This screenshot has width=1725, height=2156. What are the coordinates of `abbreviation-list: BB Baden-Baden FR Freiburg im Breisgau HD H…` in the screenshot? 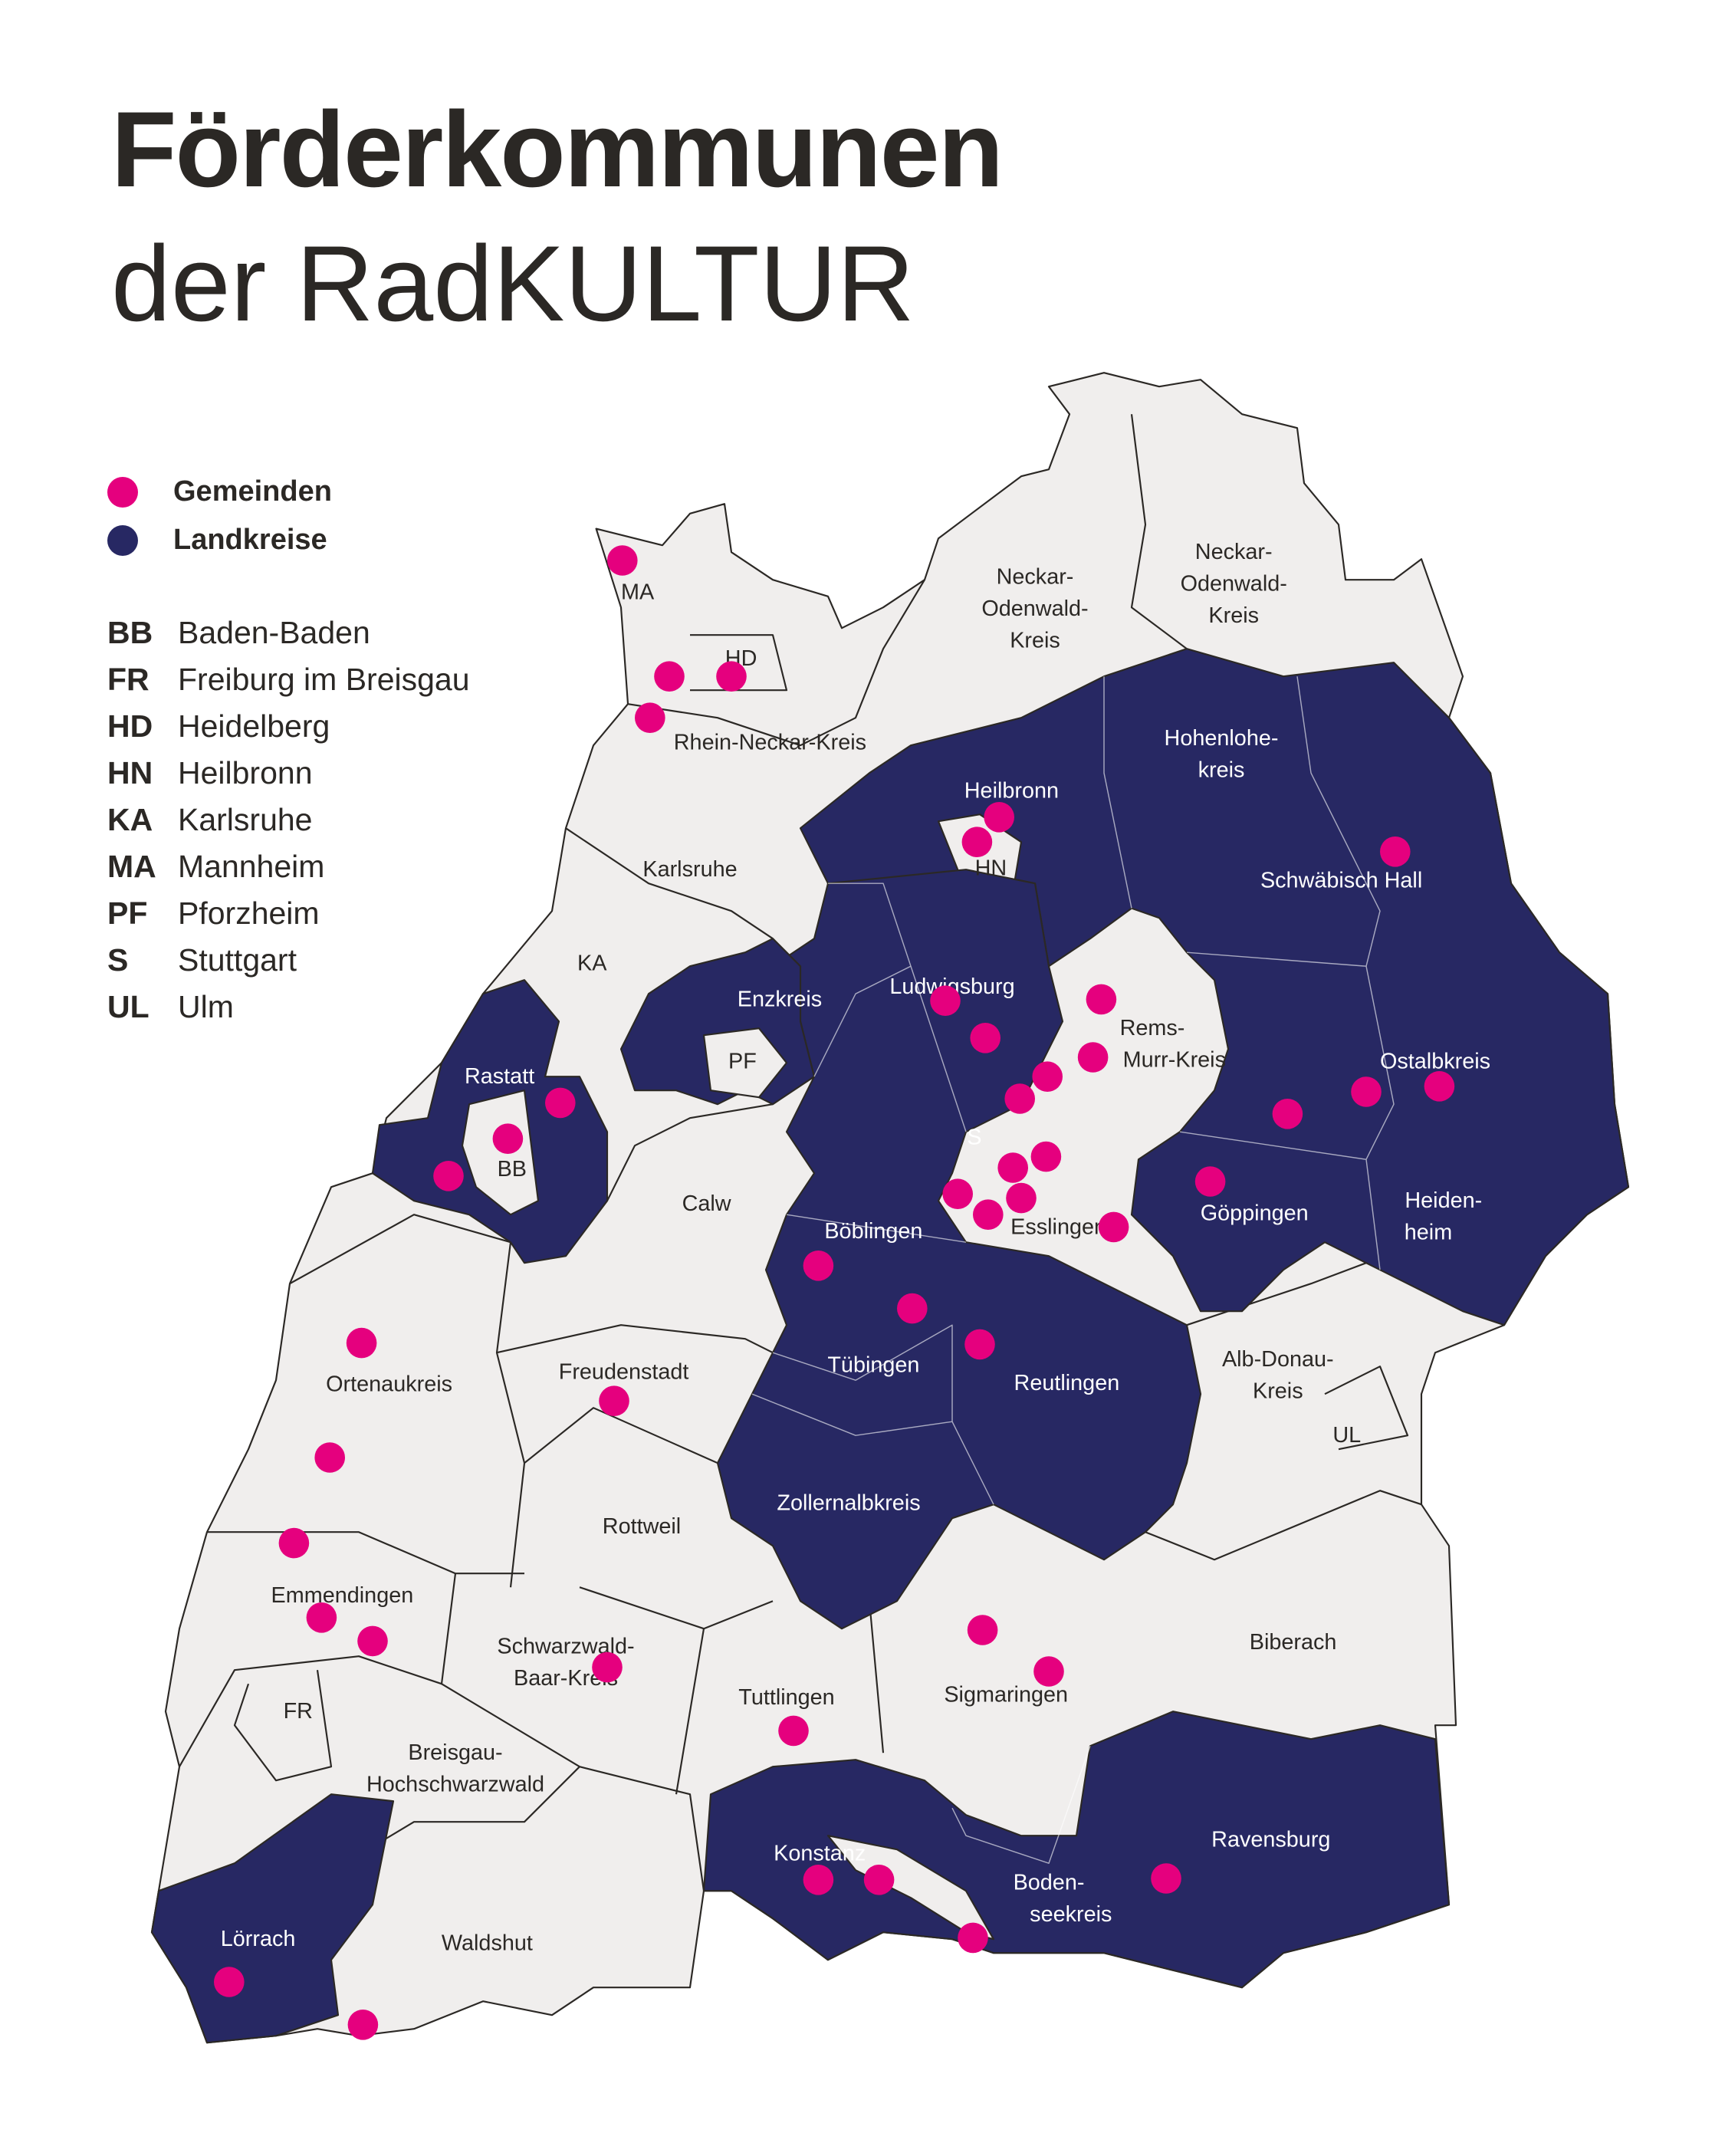 It's located at (288, 820).